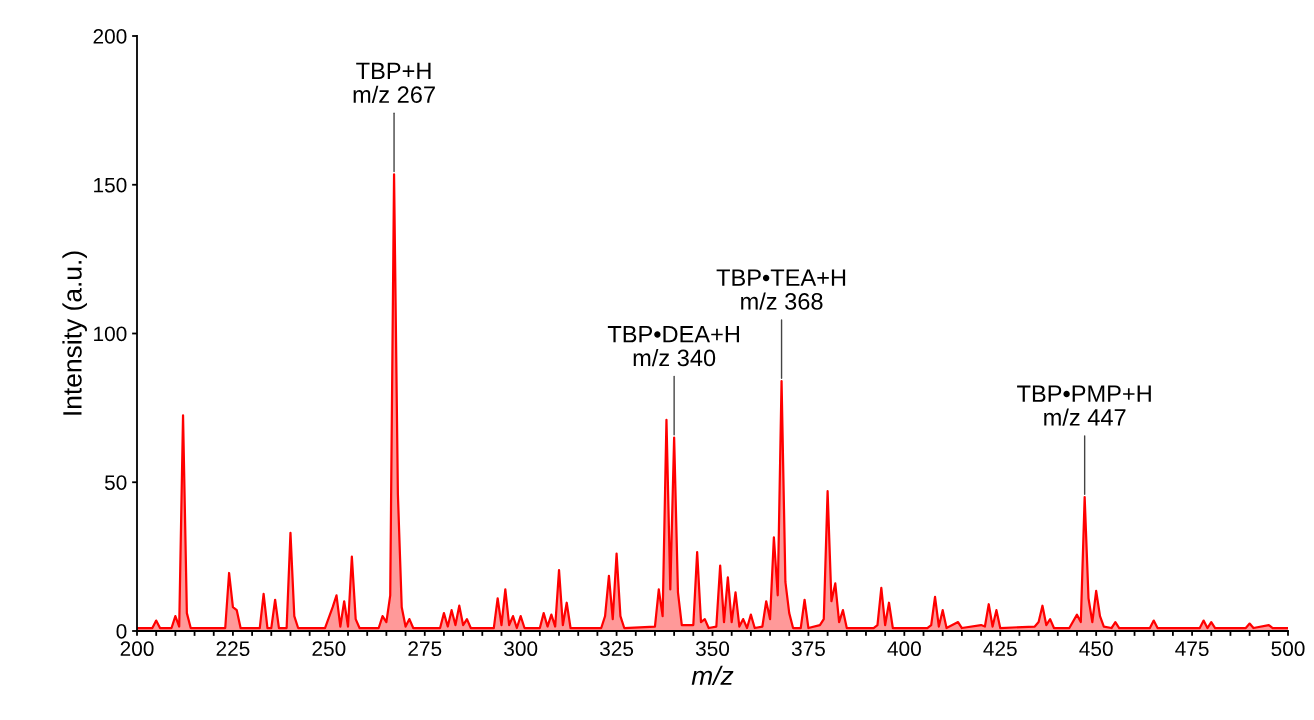 This screenshot has height=720, width=1314. I want to click on annotation: TBP+H m/z 267, so click(394, 82).